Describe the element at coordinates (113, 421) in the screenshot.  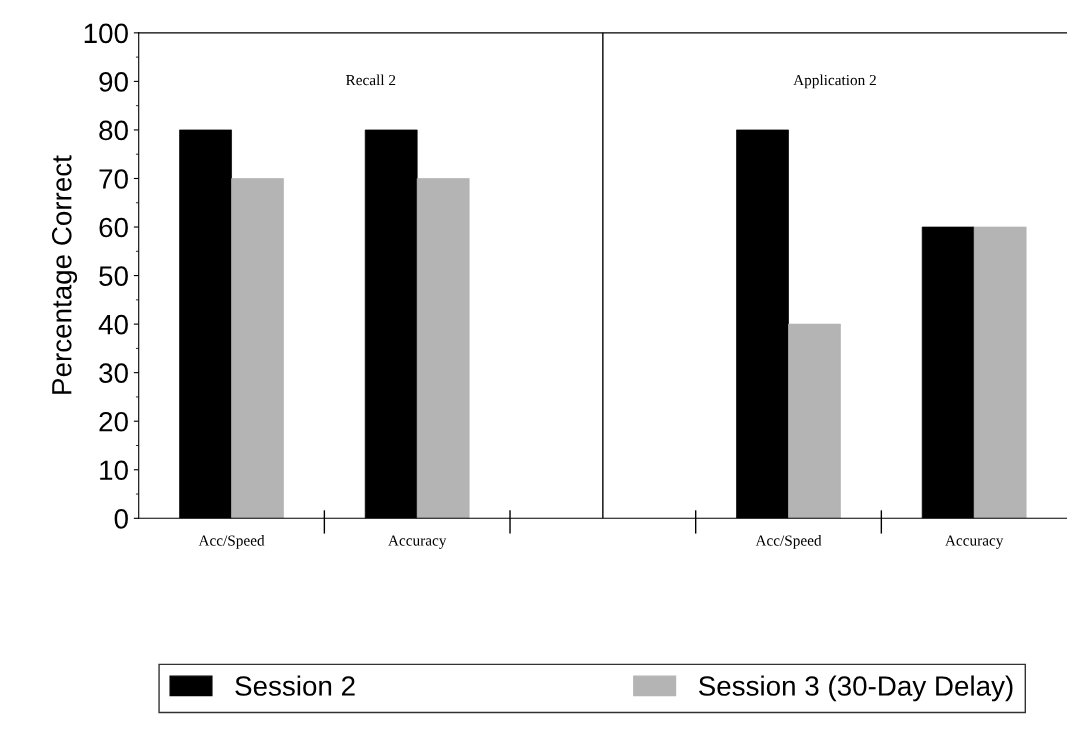
I see `y-tick-label: 20` at that location.